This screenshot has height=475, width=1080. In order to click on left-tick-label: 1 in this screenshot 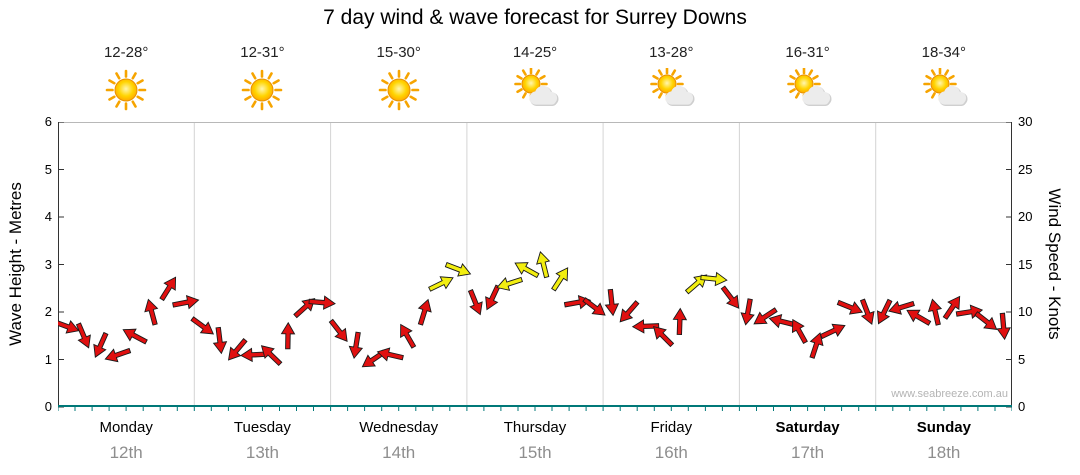, I will do `click(48, 359)`.